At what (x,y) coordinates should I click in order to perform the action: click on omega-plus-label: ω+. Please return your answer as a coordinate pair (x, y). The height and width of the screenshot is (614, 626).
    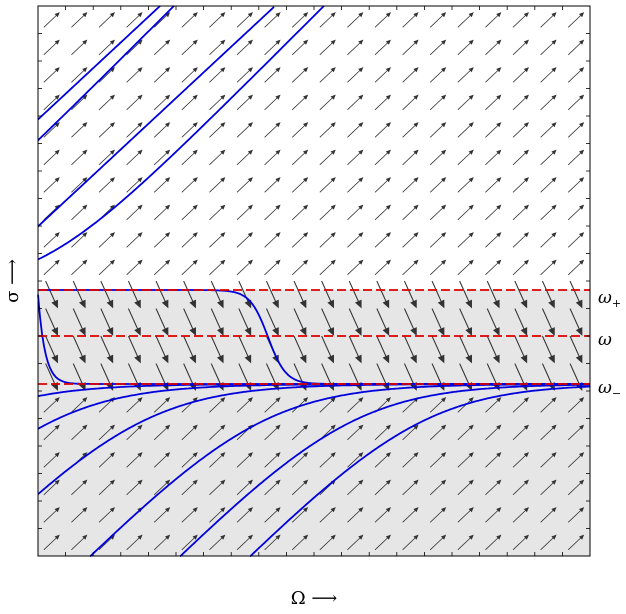
    Looking at the image, I should click on (609, 299).